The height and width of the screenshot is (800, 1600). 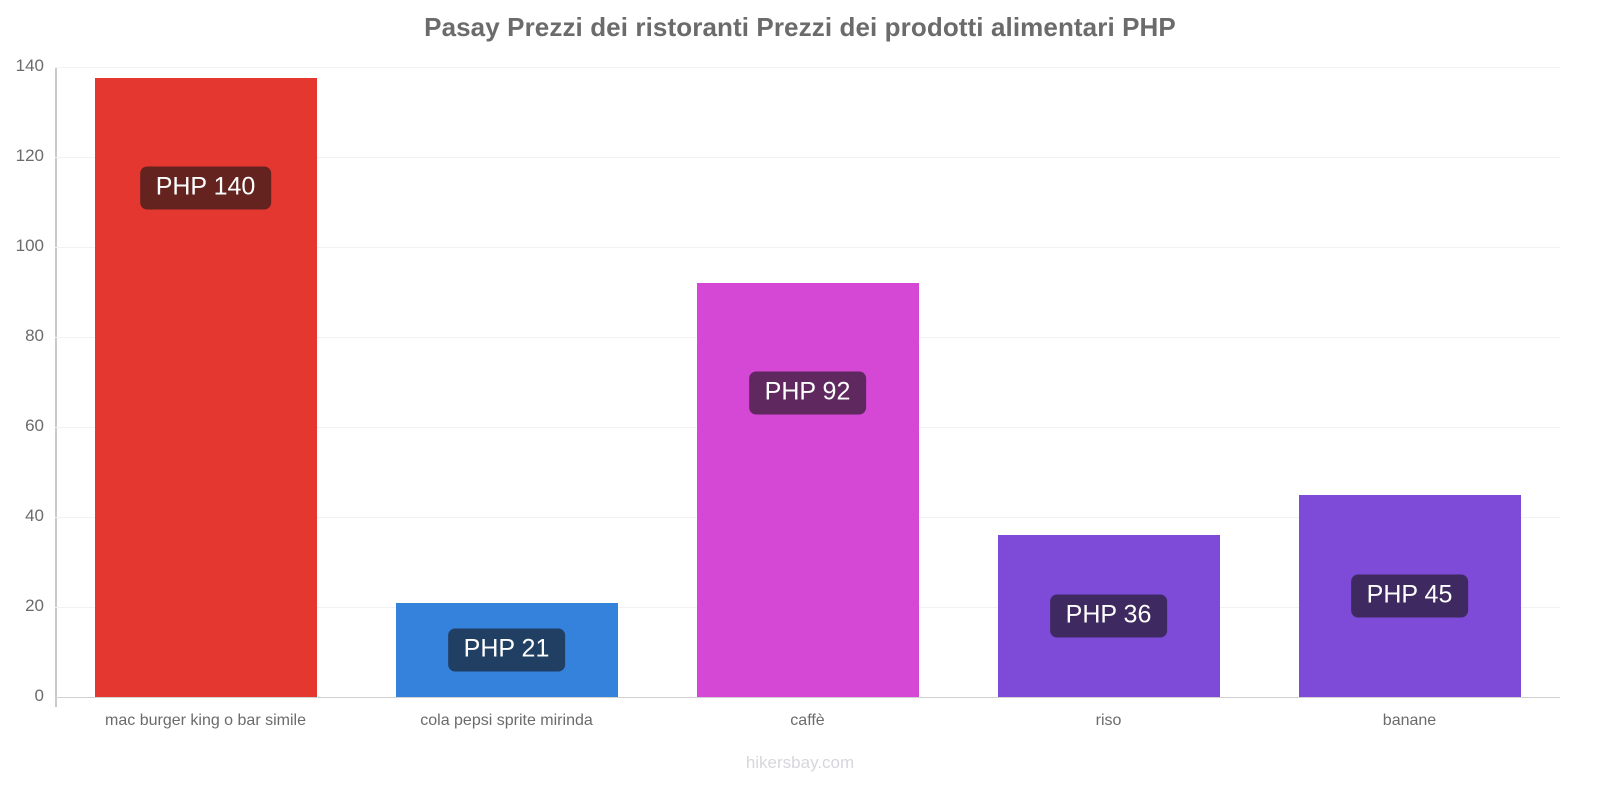 I want to click on y-axis-tick-label: 0, so click(x=39, y=695).